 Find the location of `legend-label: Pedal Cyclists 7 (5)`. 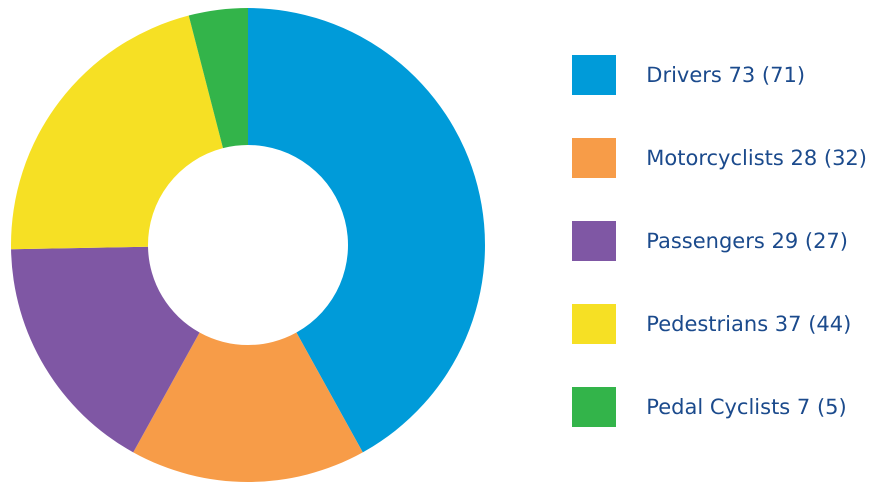

legend-label: Pedal Cyclists 7 (5) is located at coordinates (746, 407).